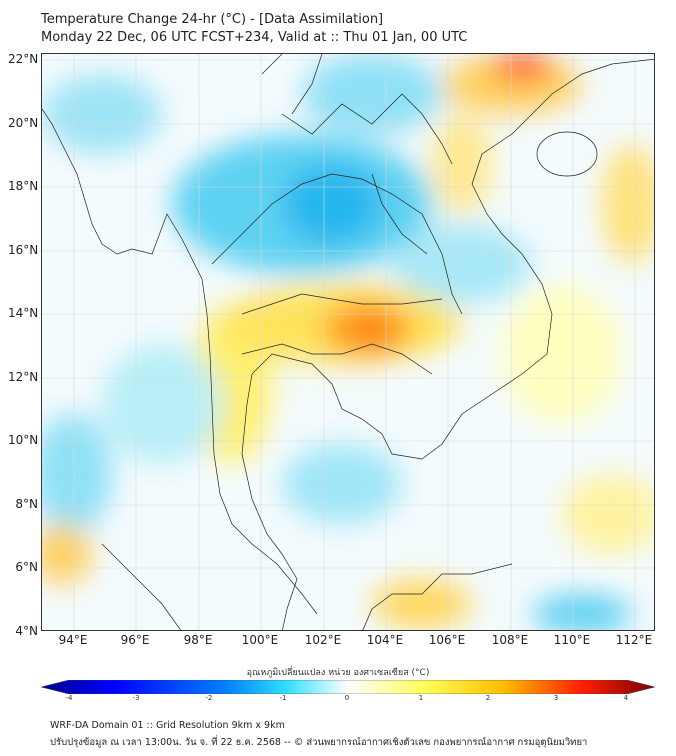 This screenshot has width=676, height=756. Describe the element at coordinates (634, 640) in the screenshot. I see `lon-label: 112°E` at that location.